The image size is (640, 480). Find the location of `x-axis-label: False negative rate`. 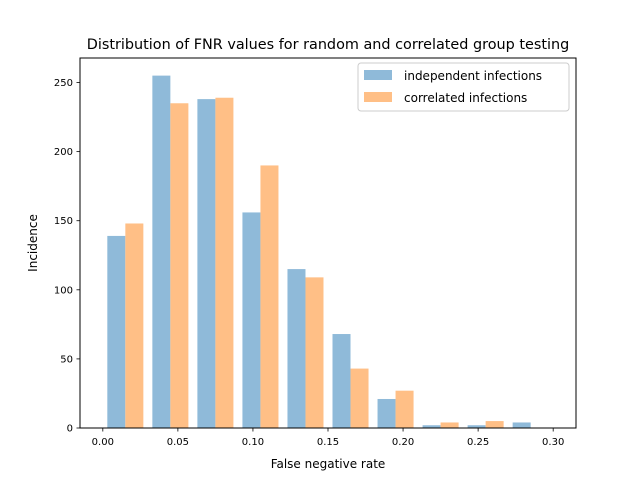

x-axis-label: False negative rate is located at coordinates (328, 464).